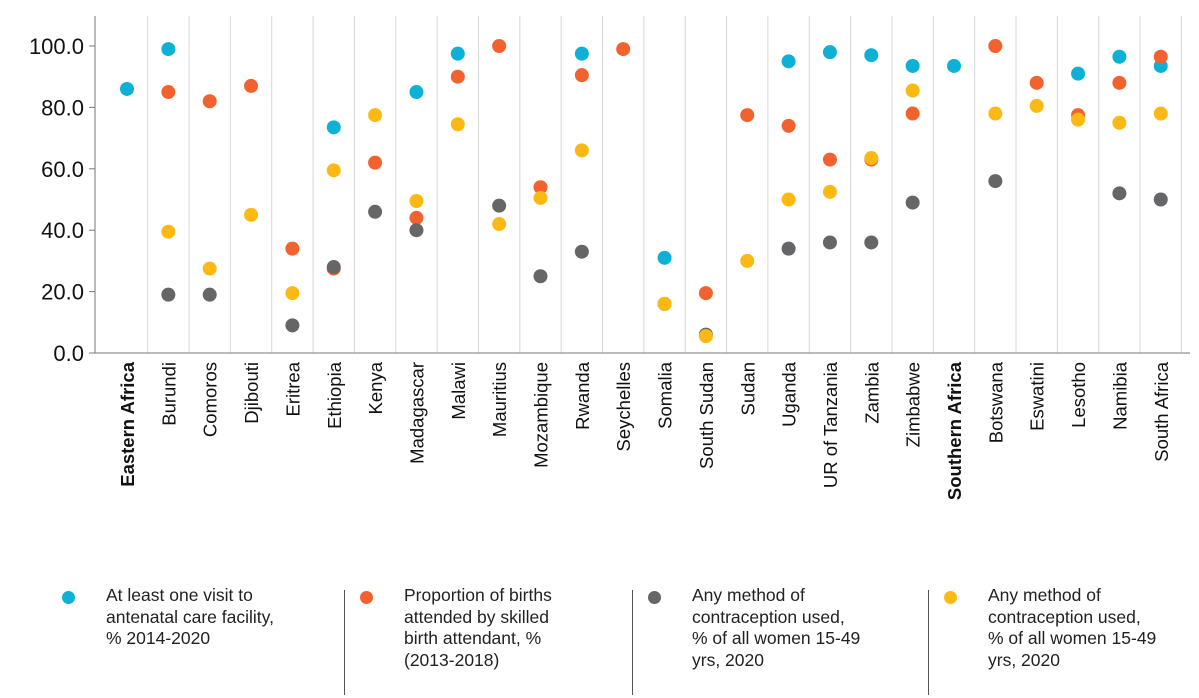 The image size is (1199, 698). I want to click on x-tick-label: South Sudan, so click(706, 415).